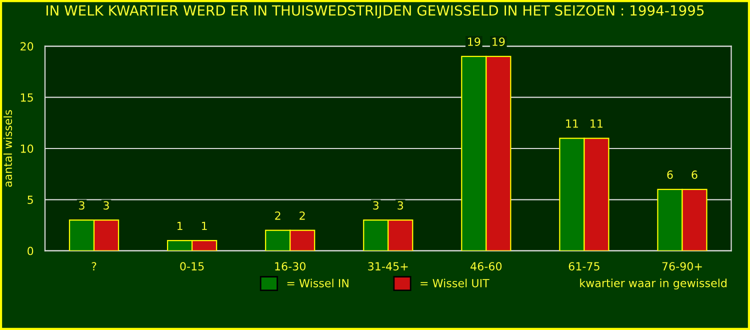 This screenshot has width=750, height=330. I want to click on y-tick-label: 20, so click(27, 46).